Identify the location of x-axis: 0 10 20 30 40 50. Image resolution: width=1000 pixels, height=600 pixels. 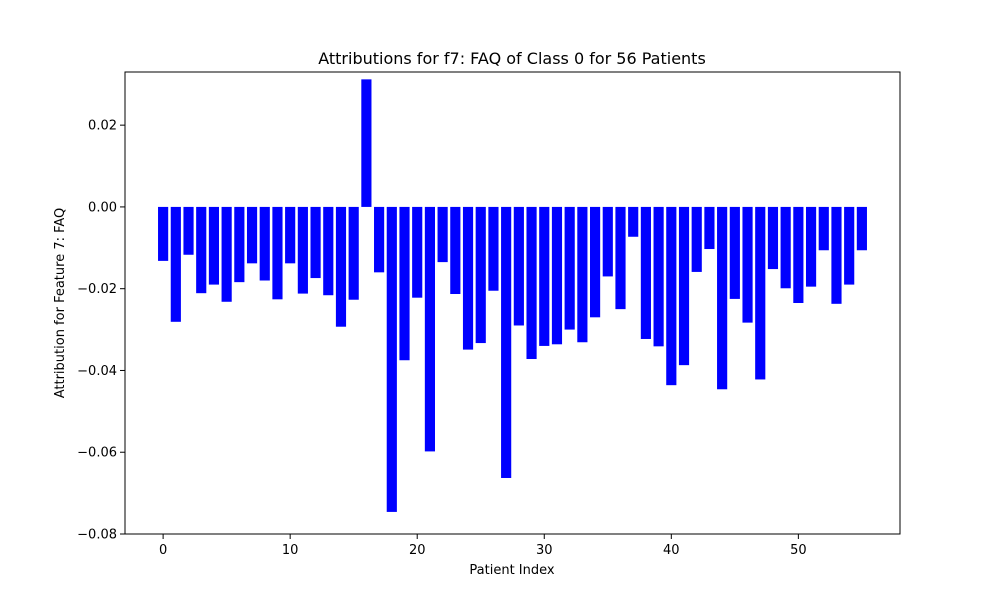
(483, 546).